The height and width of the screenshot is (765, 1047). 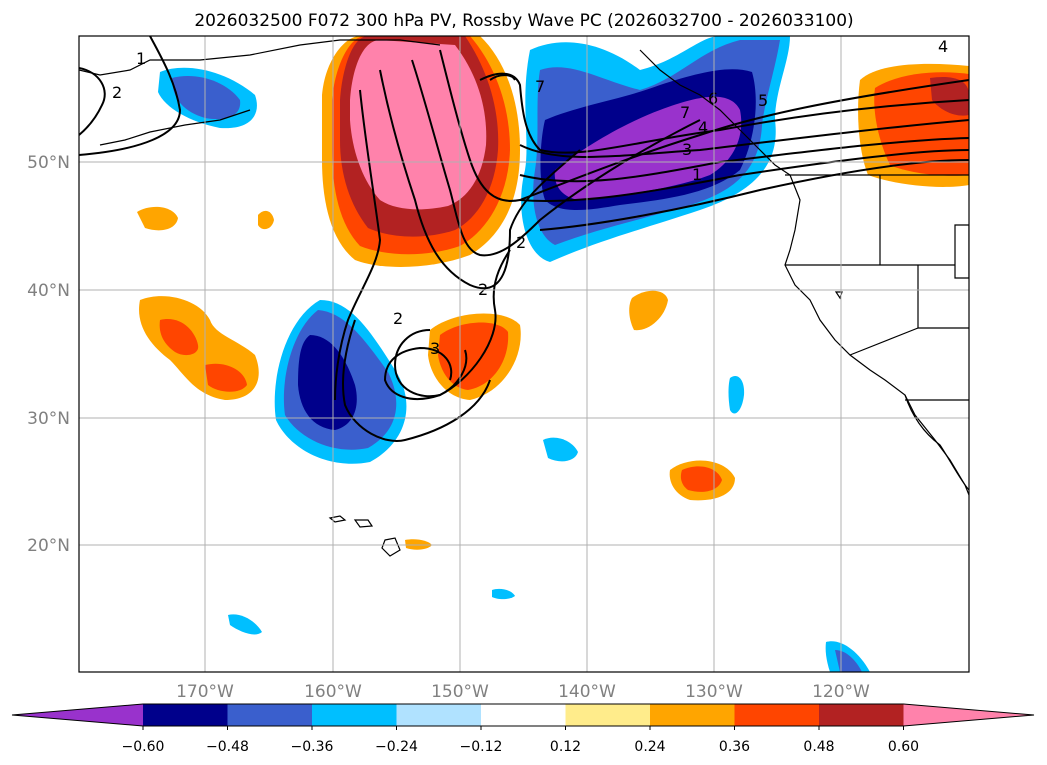 What do you see at coordinates (587, 692) in the screenshot?
I see `lon-label: 140°W` at bounding box center [587, 692].